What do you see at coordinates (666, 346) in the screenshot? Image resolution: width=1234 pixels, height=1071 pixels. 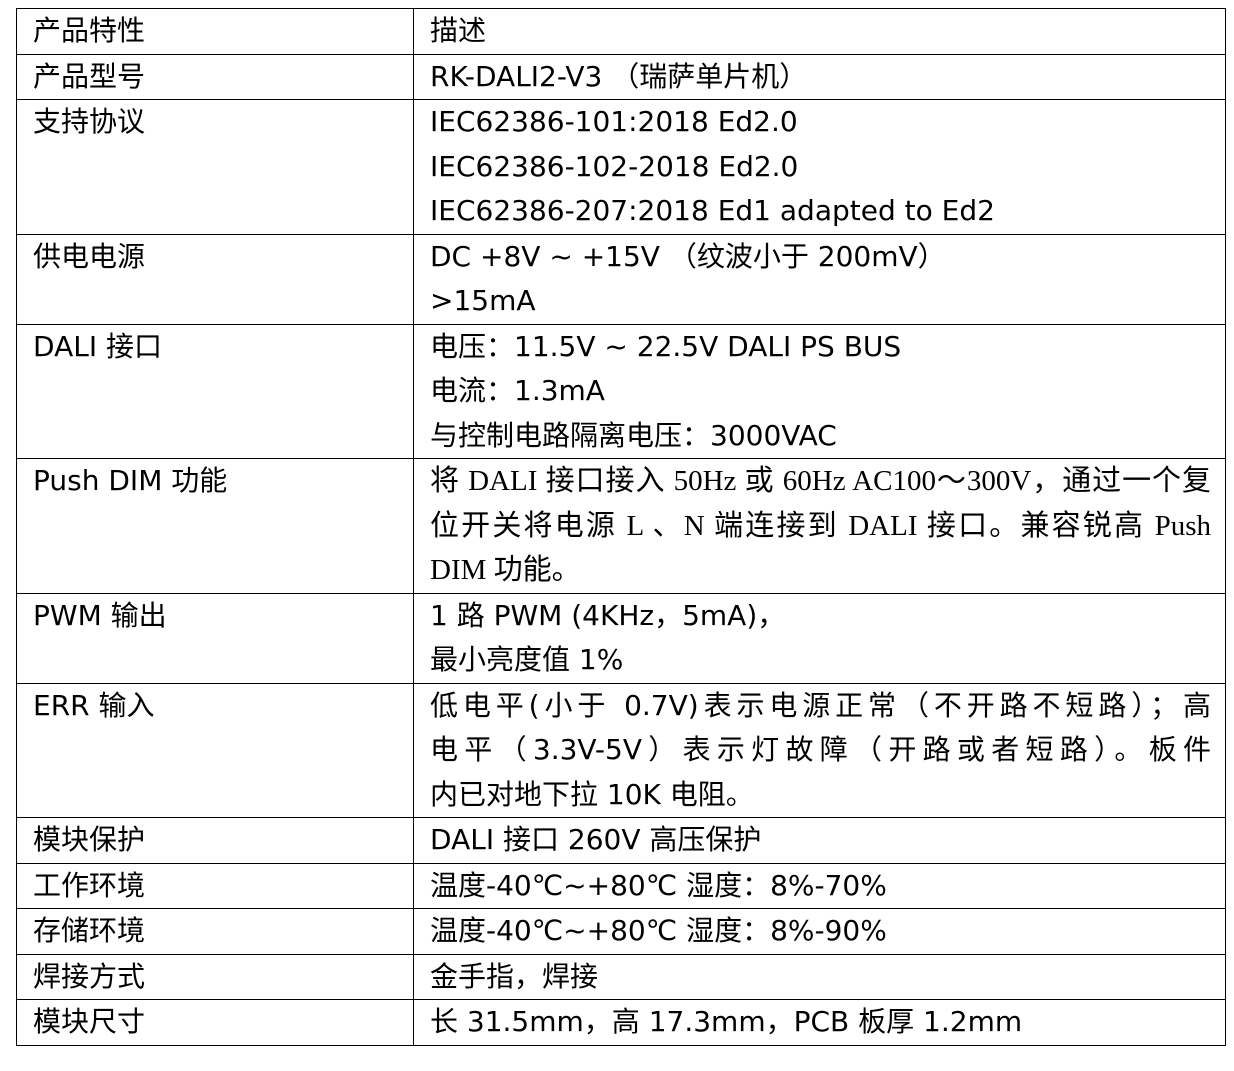 I see `description-line: 电压：11.5V ~ 22.5V DALI PS BUS` at bounding box center [666, 346].